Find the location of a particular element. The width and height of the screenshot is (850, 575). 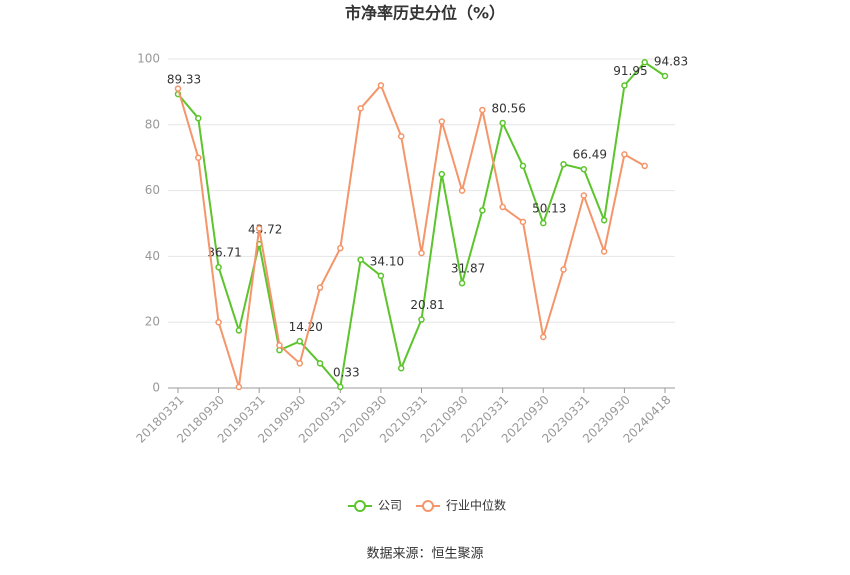

y-tick-label: 80 is located at coordinates (152, 124).